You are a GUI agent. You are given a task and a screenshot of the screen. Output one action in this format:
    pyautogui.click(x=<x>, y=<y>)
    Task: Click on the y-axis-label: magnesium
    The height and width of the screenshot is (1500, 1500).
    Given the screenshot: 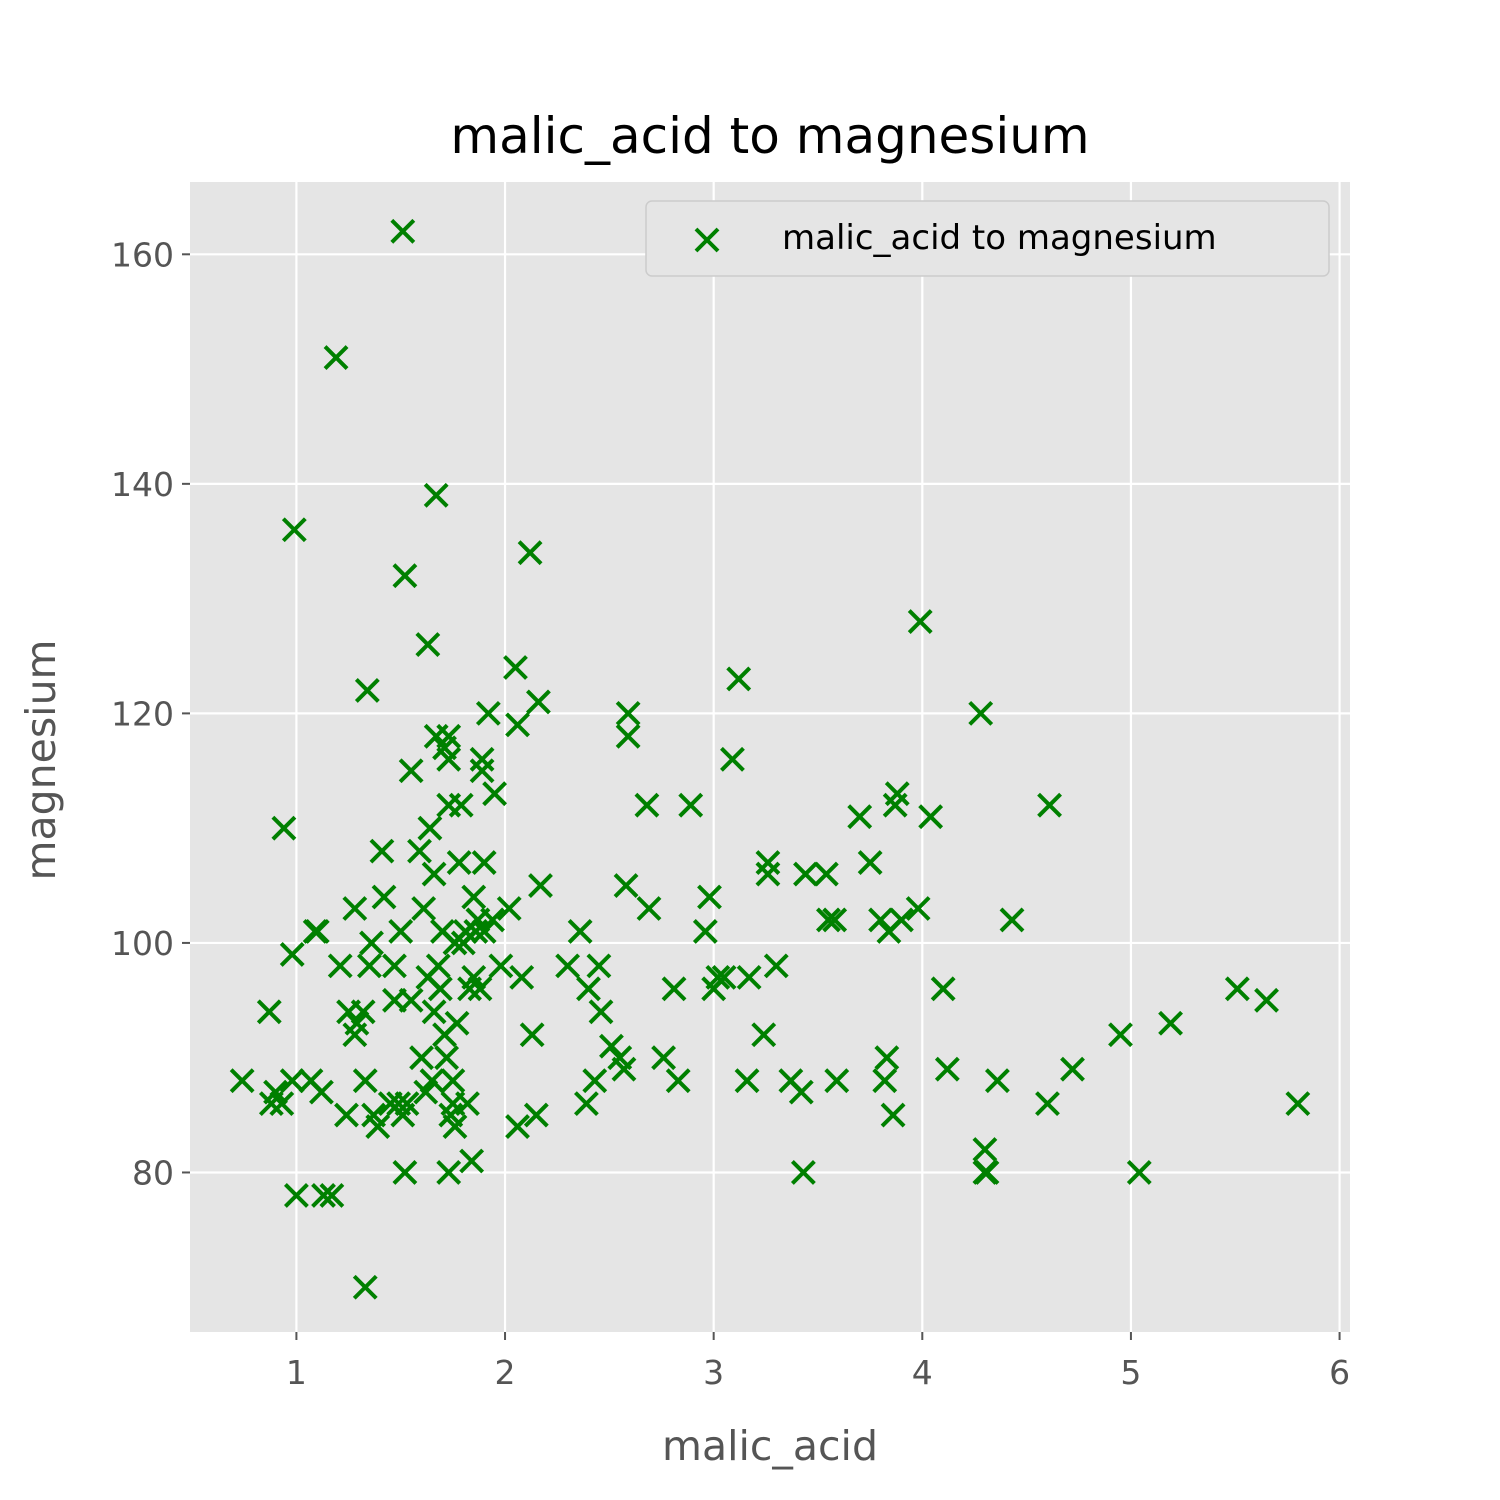 What is the action you would take?
    pyautogui.click(x=41, y=760)
    